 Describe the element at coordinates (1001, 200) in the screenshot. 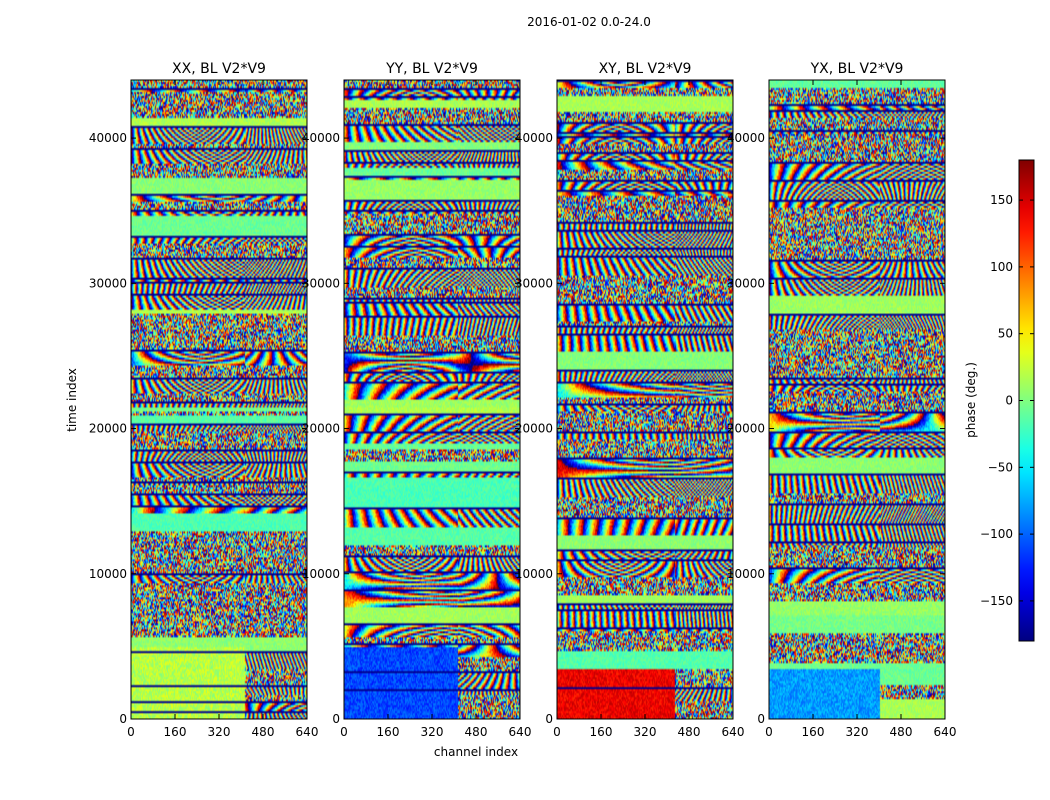

I see `colorbar-tick-label: 150` at that location.